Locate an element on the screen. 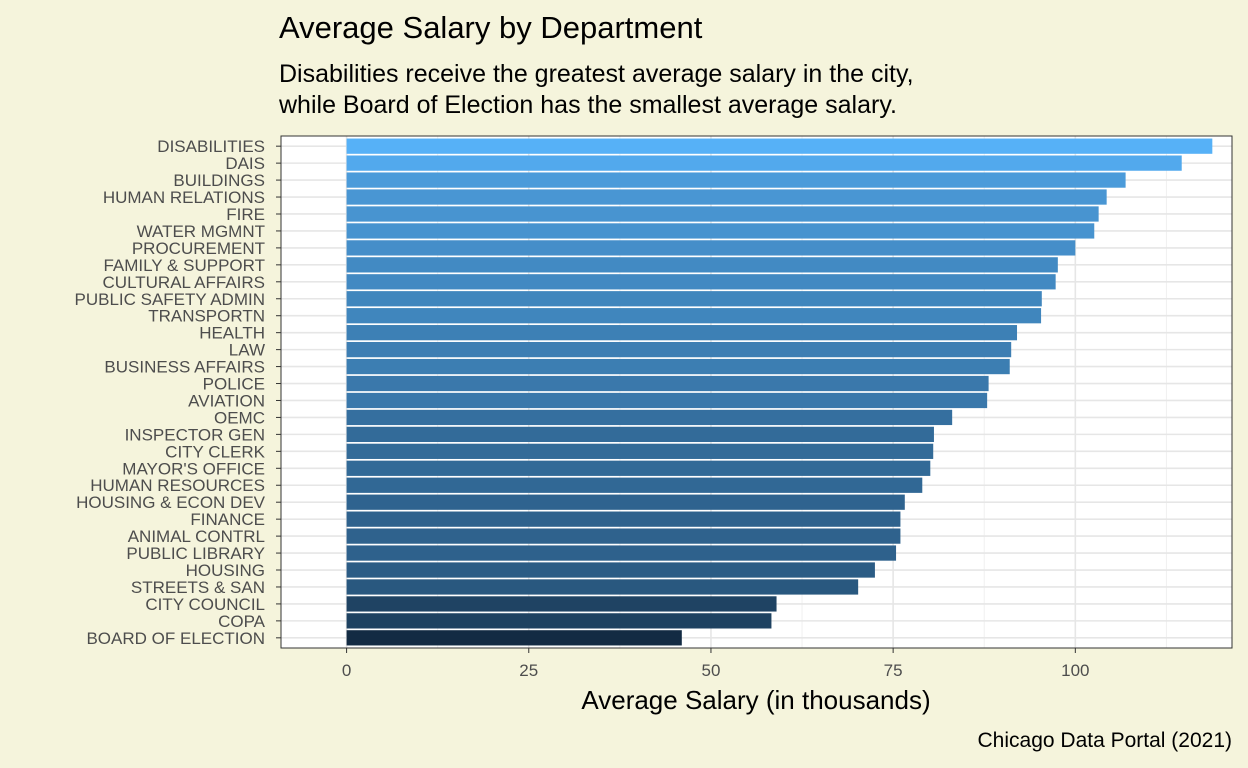 The height and width of the screenshot is (768, 1248). y-tick-label: STREETS & SAN is located at coordinates (198, 587).